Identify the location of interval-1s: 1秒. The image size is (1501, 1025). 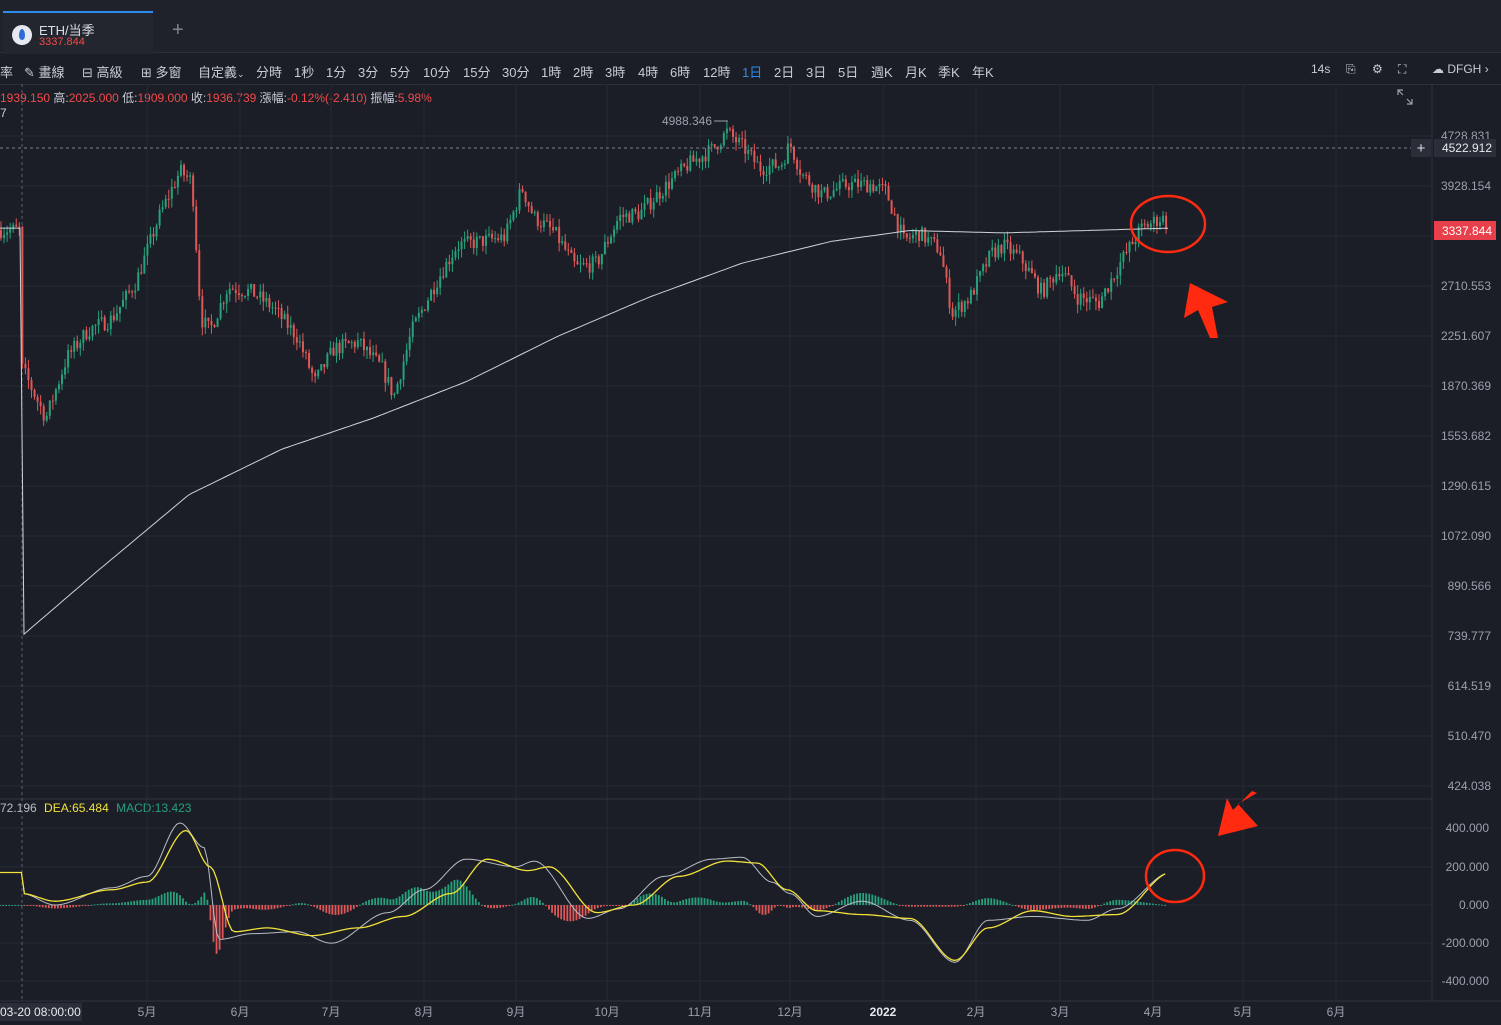
(304, 72).